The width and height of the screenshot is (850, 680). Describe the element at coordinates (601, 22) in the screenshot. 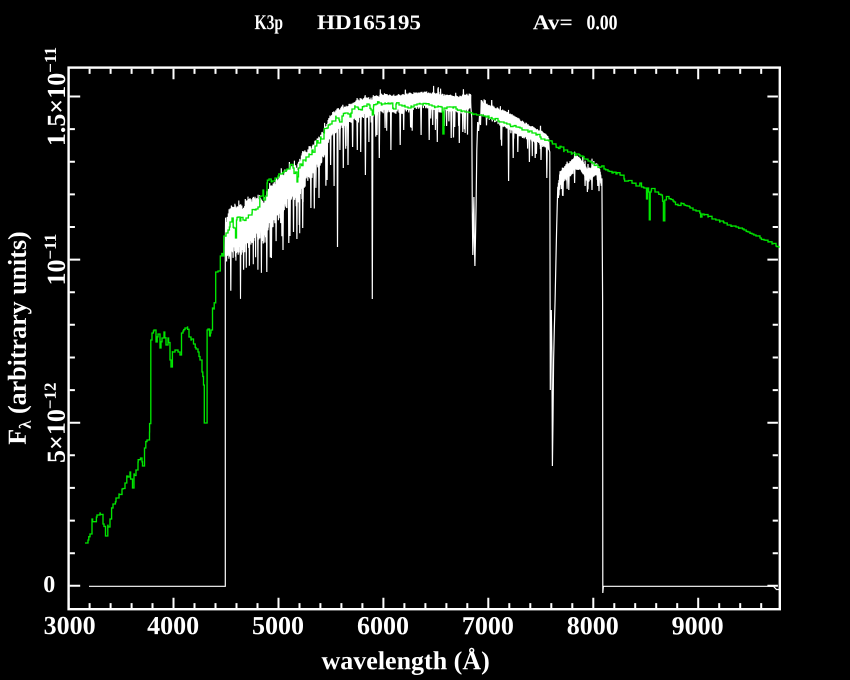

I see `svg-text: 0.00` at that location.